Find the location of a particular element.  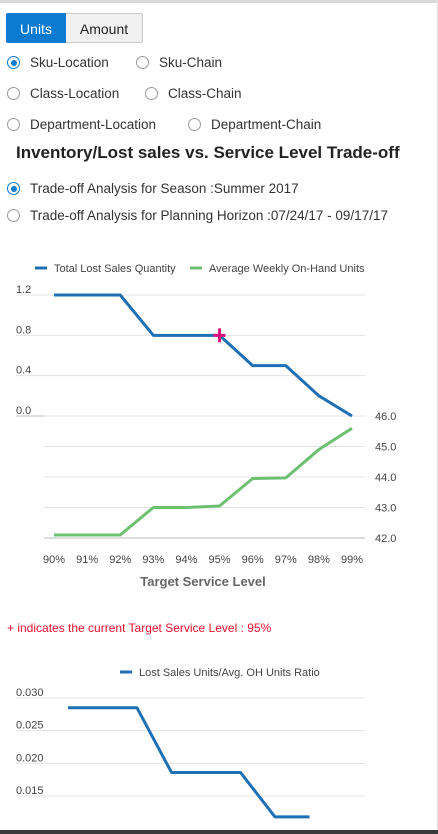

top-border is located at coordinates (219, 1).